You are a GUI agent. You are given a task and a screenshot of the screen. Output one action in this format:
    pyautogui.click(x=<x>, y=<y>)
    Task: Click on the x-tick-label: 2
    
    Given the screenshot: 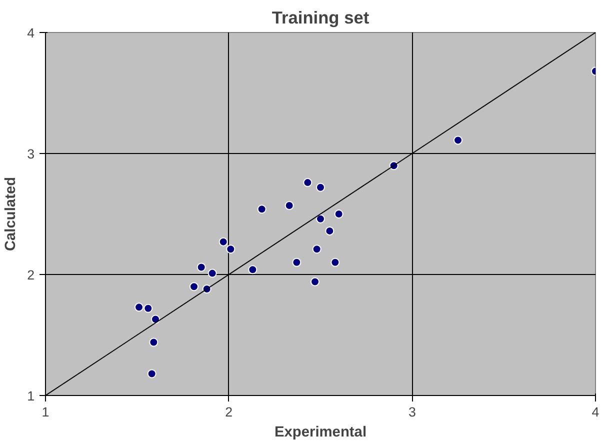 What is the action you would take?
    pyautogui.click(x=229, y=412)
    